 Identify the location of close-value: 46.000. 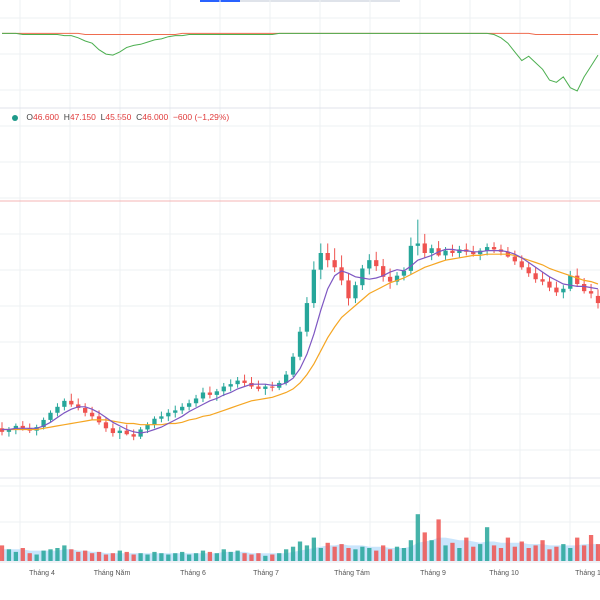
(155, 117).